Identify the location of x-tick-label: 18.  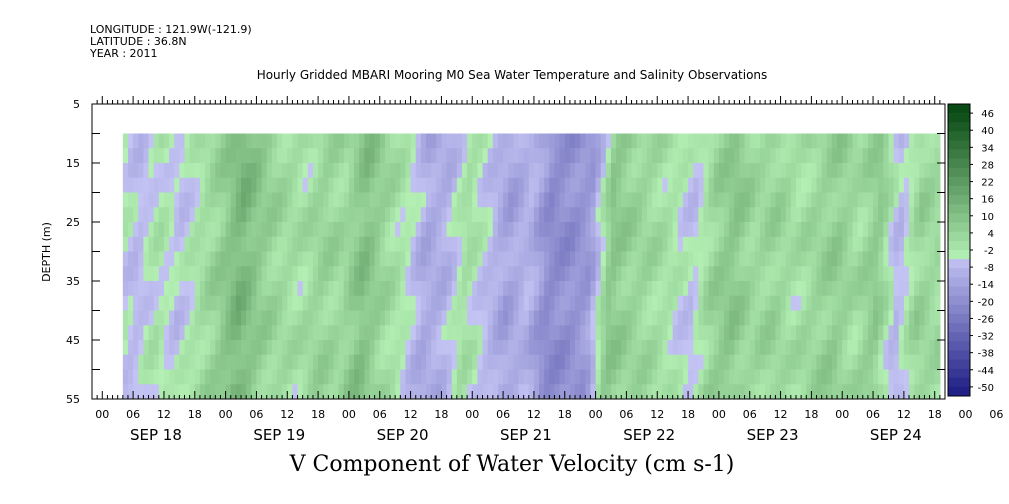
(441, 414).